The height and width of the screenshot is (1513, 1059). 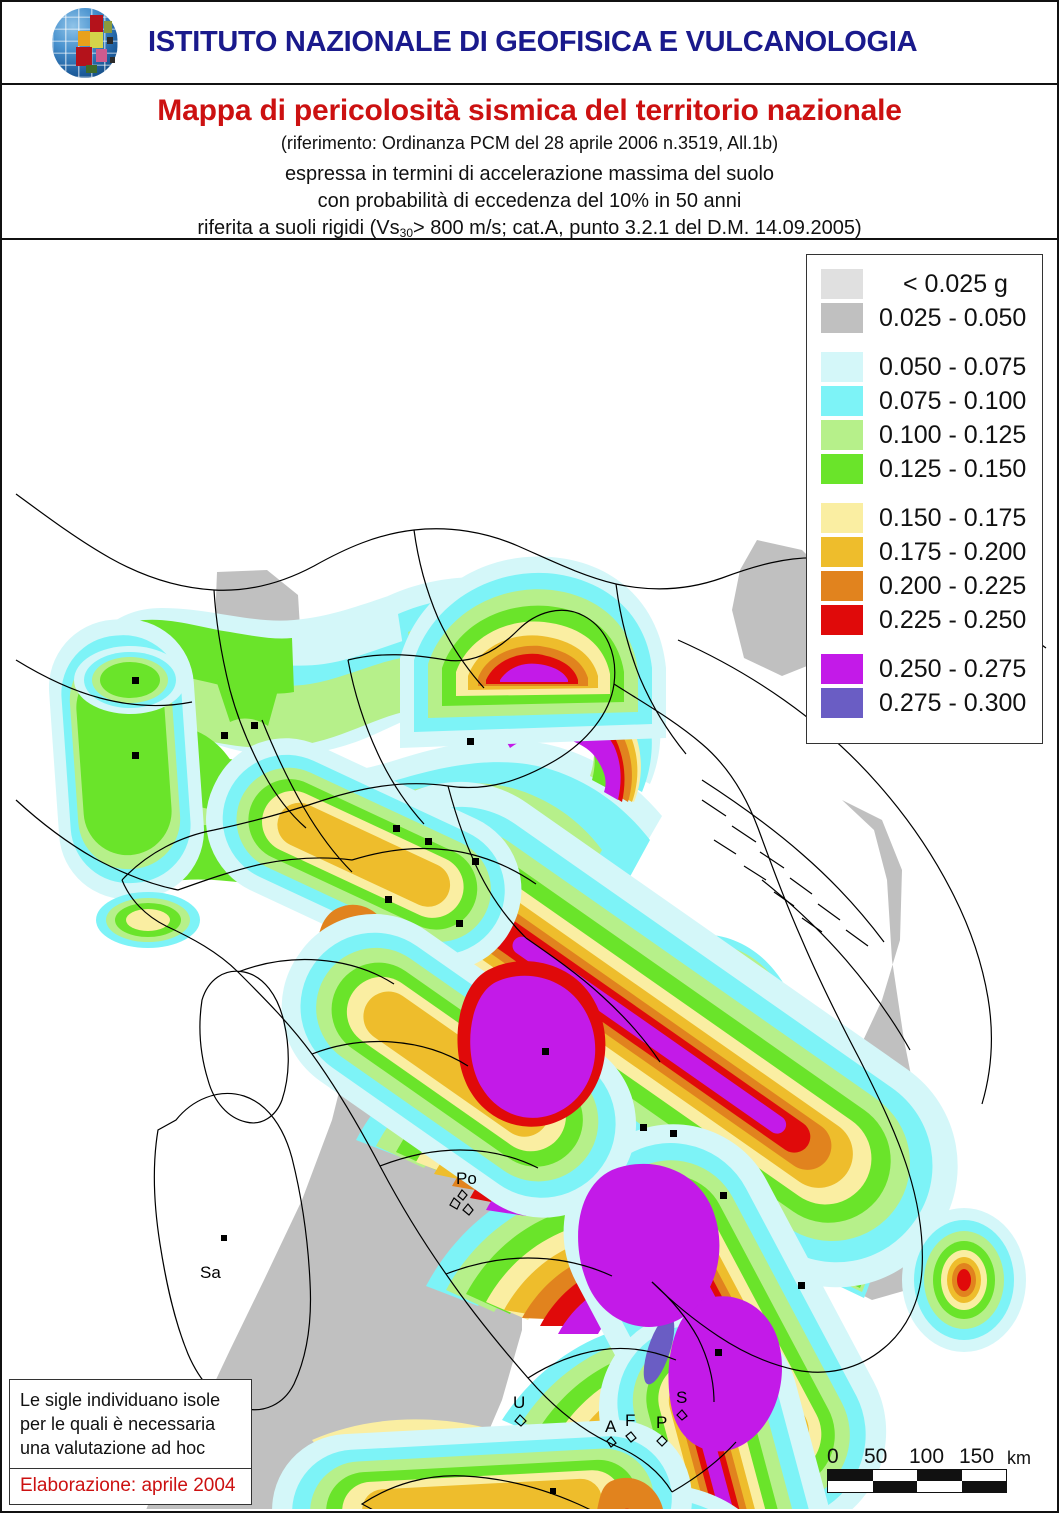 I want to click on legend-label-9: 0.225 - 0.250, so click(x=953, y=619).